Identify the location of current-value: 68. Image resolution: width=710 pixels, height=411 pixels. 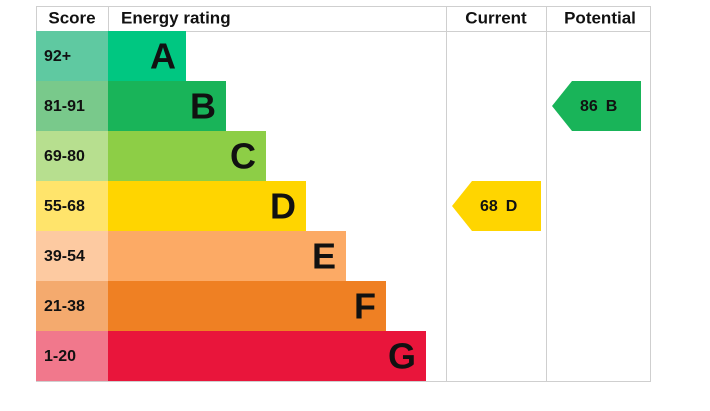
(489, 206).